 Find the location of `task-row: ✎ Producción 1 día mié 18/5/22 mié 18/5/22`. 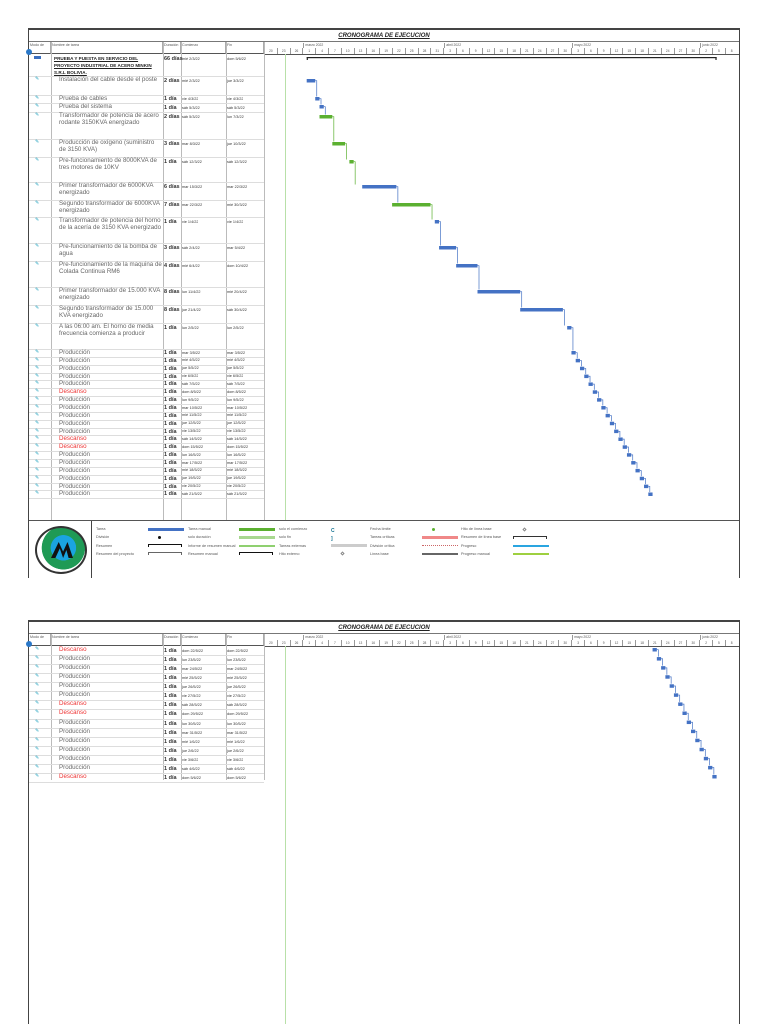

task-row: ✎ Producción 1 día mié 18/5/22 mié 18/5/22 is located at coordinates (146, 471).